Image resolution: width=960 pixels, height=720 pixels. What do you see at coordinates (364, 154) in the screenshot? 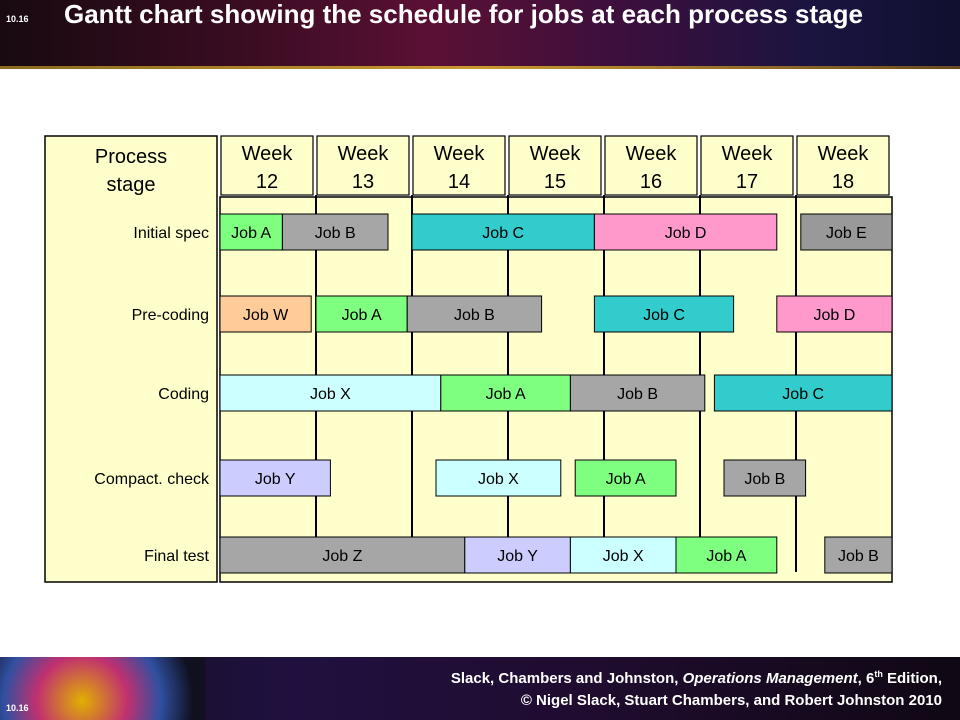
I see `week-header-word-1: Week` at bounding box center [364, 154].